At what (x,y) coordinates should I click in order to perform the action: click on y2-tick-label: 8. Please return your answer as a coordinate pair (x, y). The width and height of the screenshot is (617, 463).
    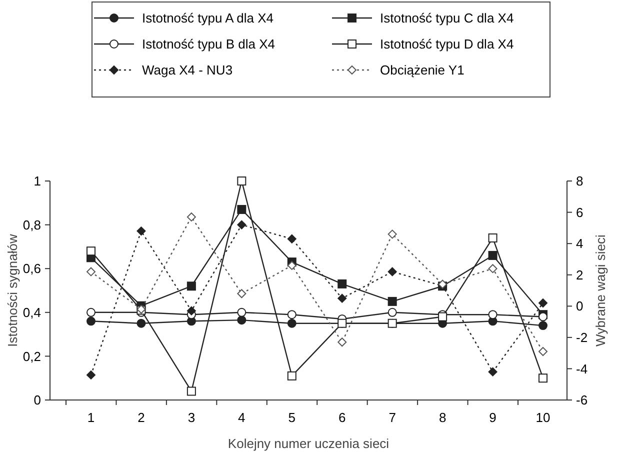
    Looking at the image, I should click on (580, 181).